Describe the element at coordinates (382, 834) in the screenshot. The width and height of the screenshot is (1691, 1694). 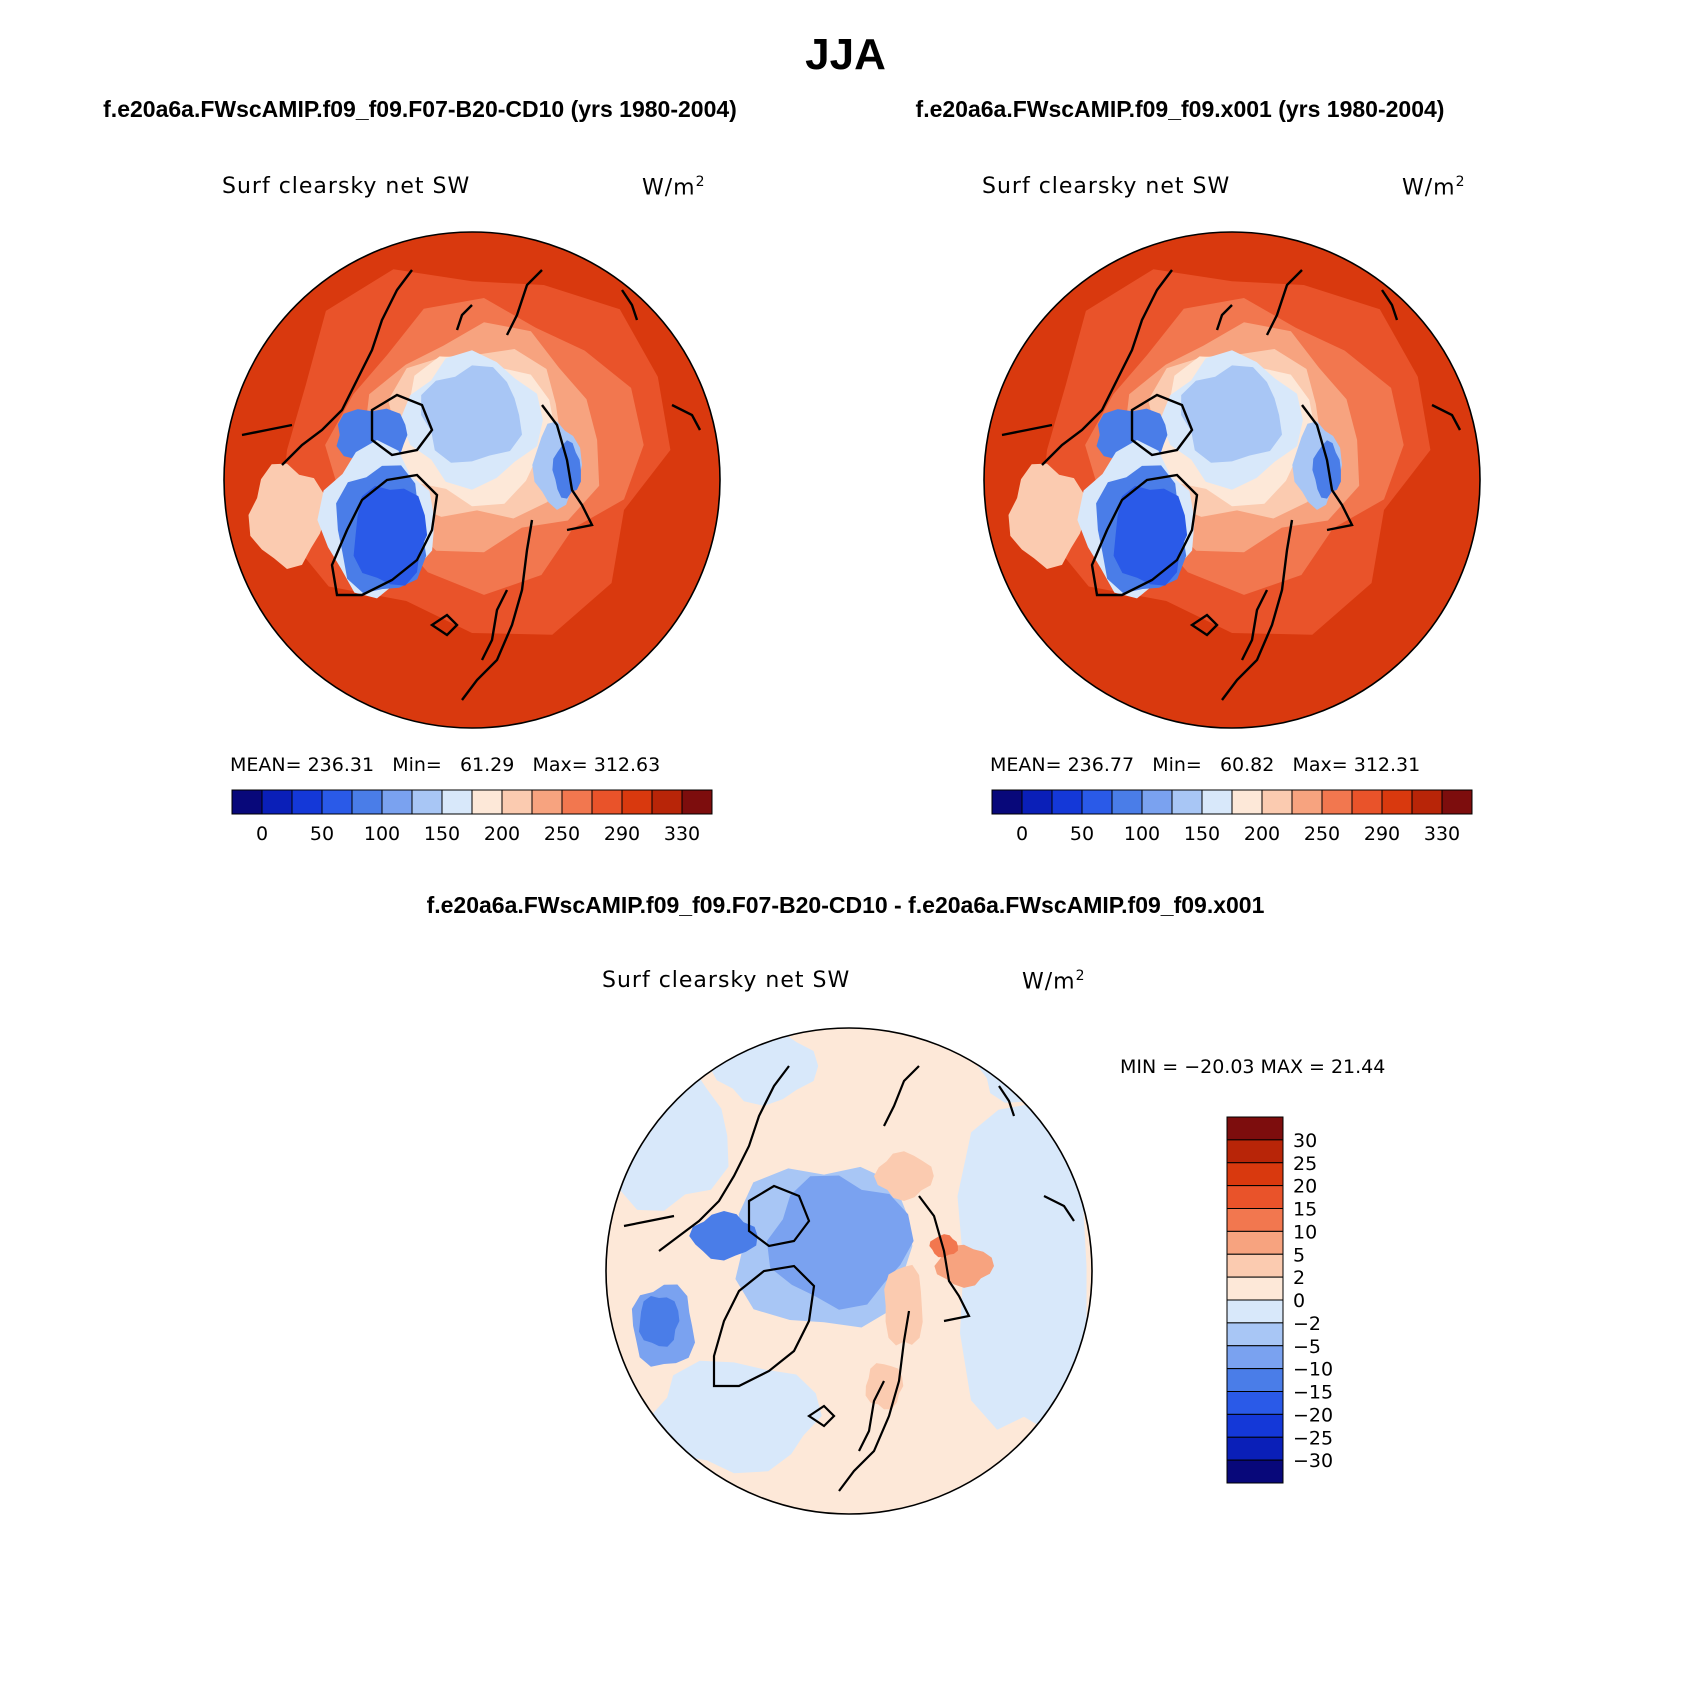
I see `panel-1-colorbar-tick-label: 100` at that location.